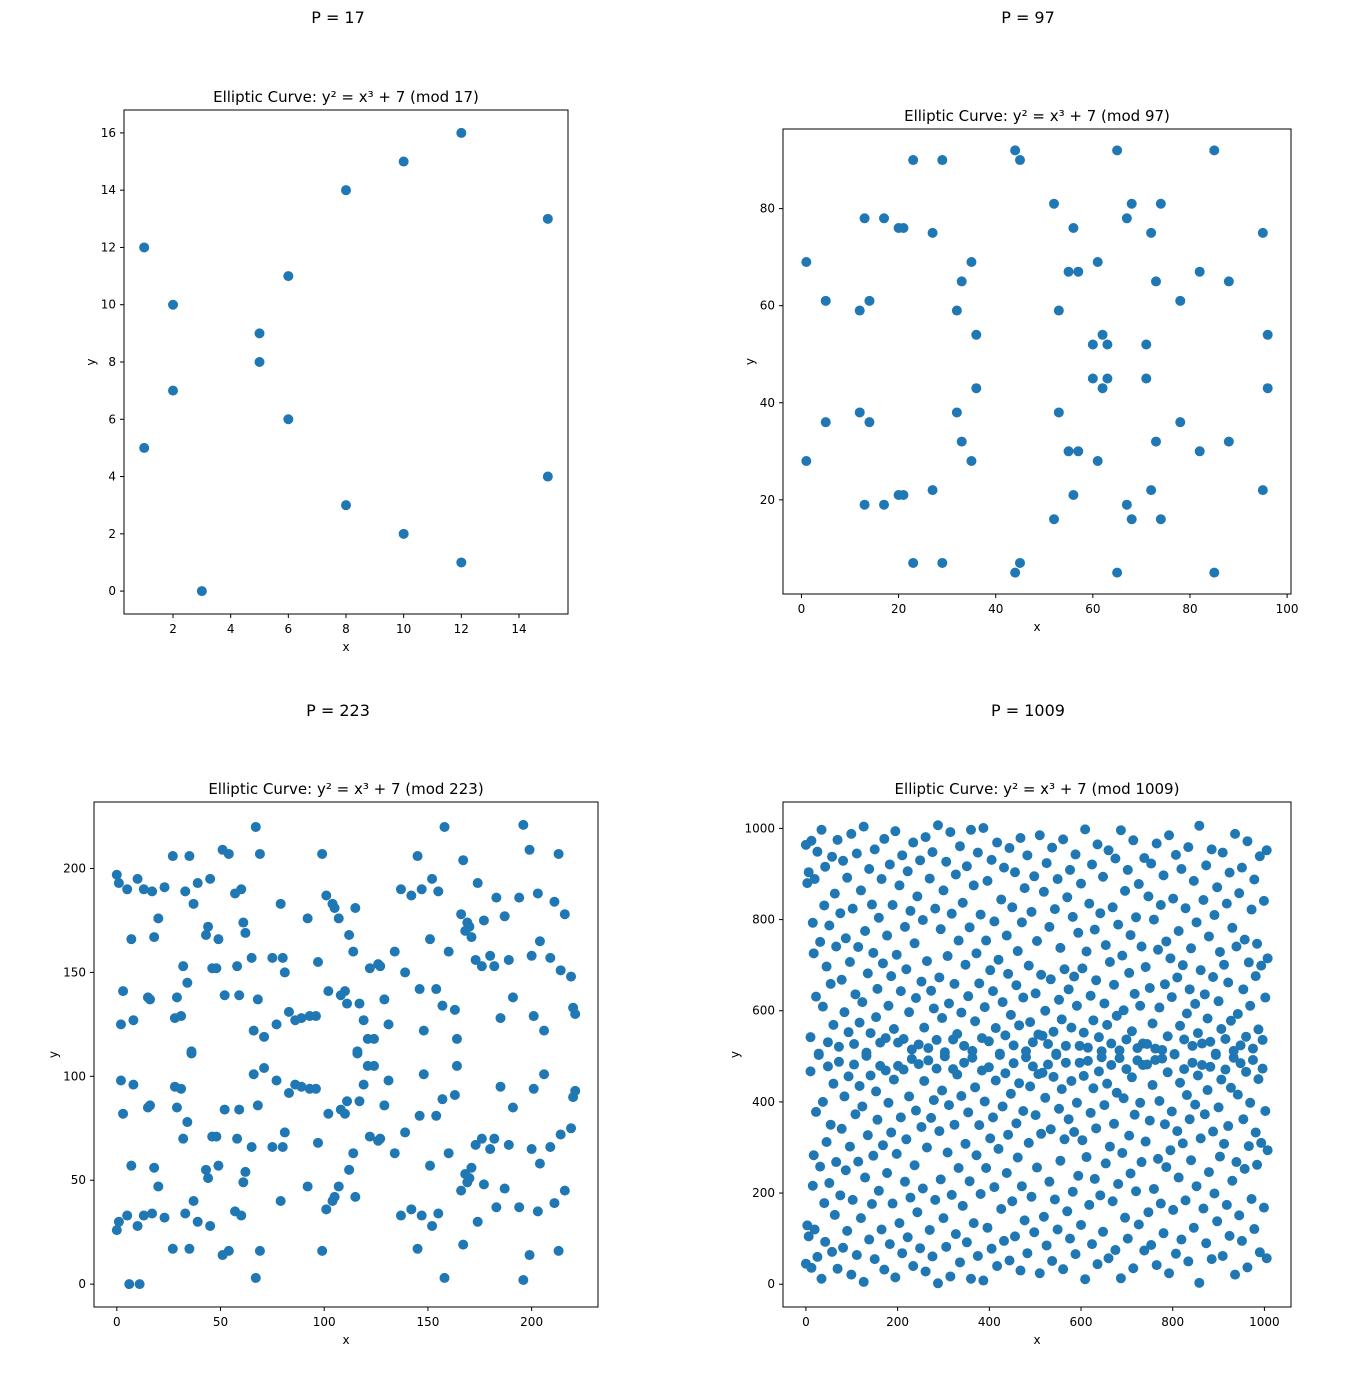 This screenshot has width=1366, height=1390. What do you see at coordinates (403, 629) in the screenshot?
I see `x-tick-label: 10` at bounding box center [403, 629].